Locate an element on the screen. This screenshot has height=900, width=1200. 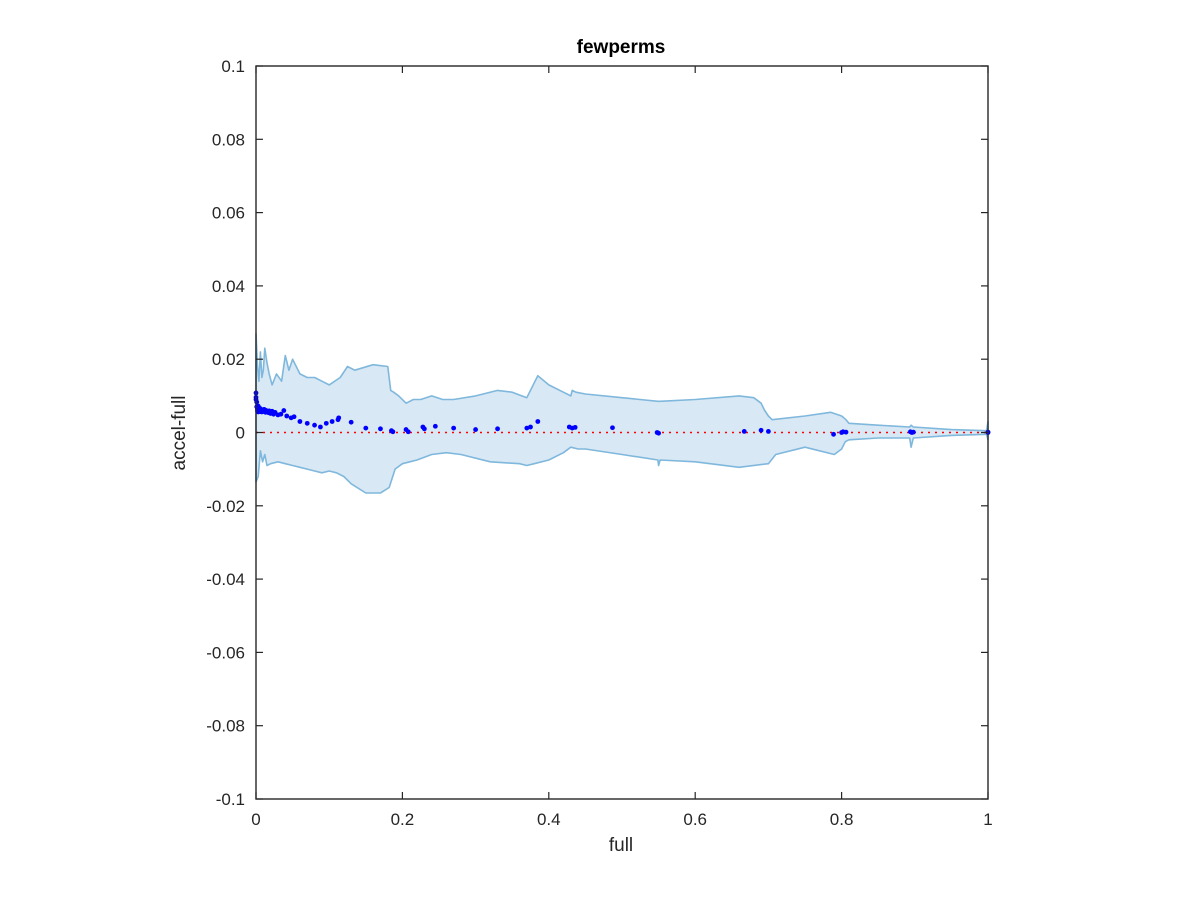
y-tick-label: -0.04 is located at coordinates (225, 579).